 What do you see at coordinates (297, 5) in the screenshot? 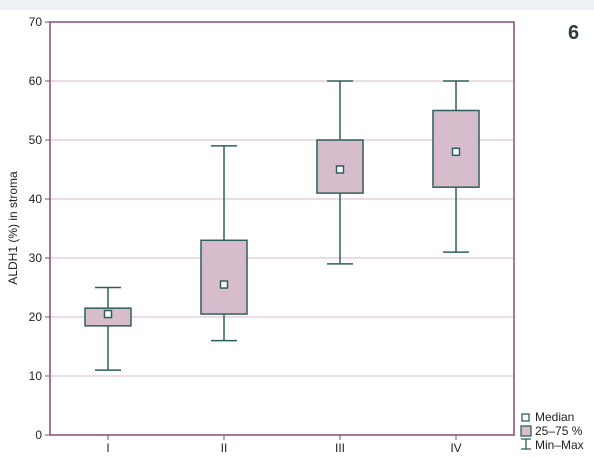
I see `top-strip` at bounding box center [297, 5].